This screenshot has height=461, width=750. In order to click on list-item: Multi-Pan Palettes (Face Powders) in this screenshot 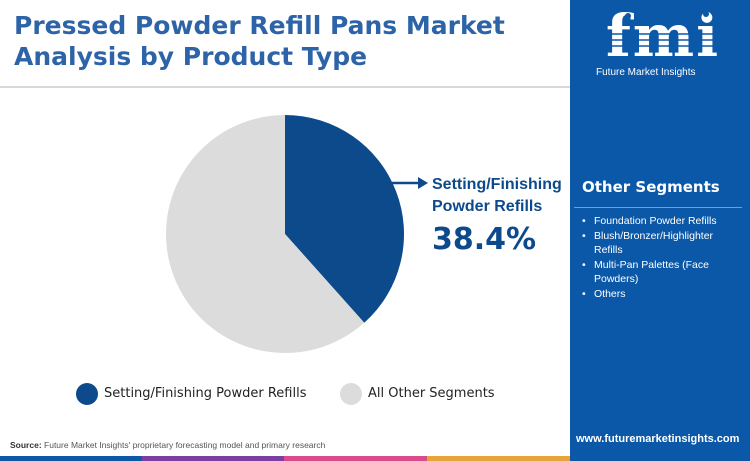, I will do `click(661, 272)`.